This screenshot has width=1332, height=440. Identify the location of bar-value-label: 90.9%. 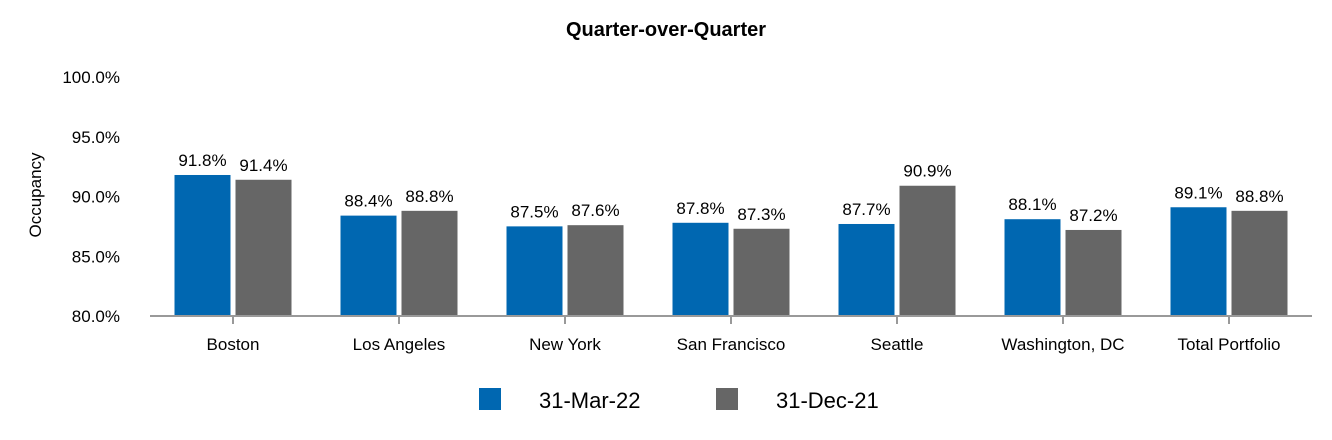
(927, 171).